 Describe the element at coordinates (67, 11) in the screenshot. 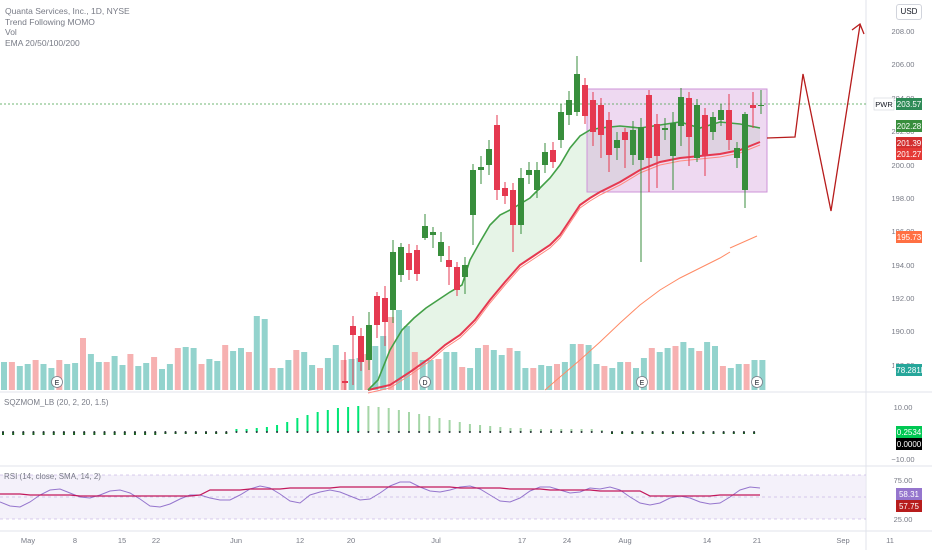

I see `symbol-title: Quanta Services, Inc., 1D, NYSE` at that location.